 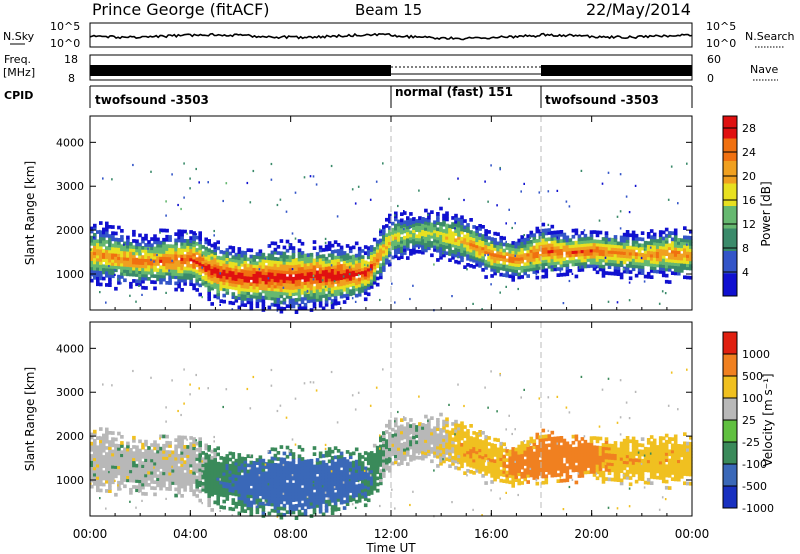 I want to click on power-ytick-label: 1000, so click(x=70, y=274).